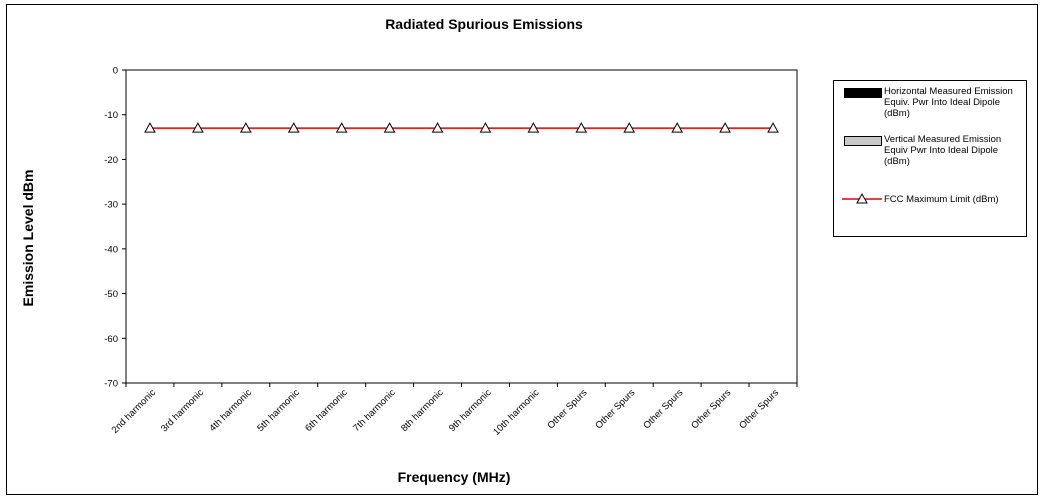  Describe the element at coordinates (230, 410) in the screenshot. I see `x-tick-label: 4th harmonic` at that location.